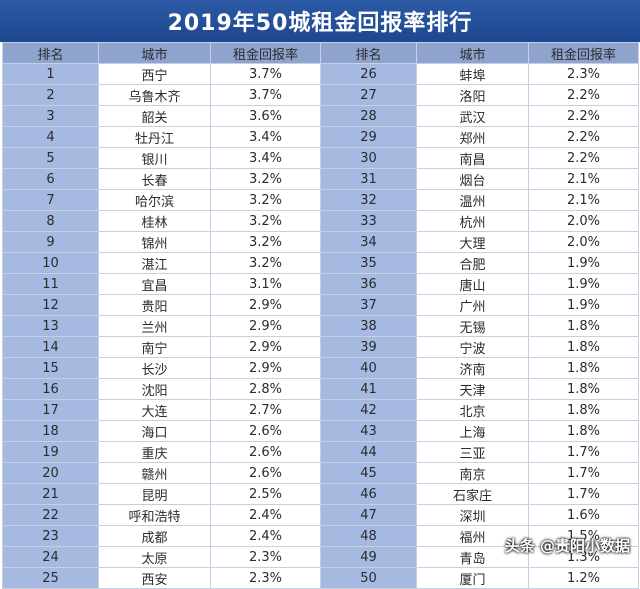  Describe the element at coordinates (50, 452) in the screenshot. I see `rank-cell: 19` at that location.